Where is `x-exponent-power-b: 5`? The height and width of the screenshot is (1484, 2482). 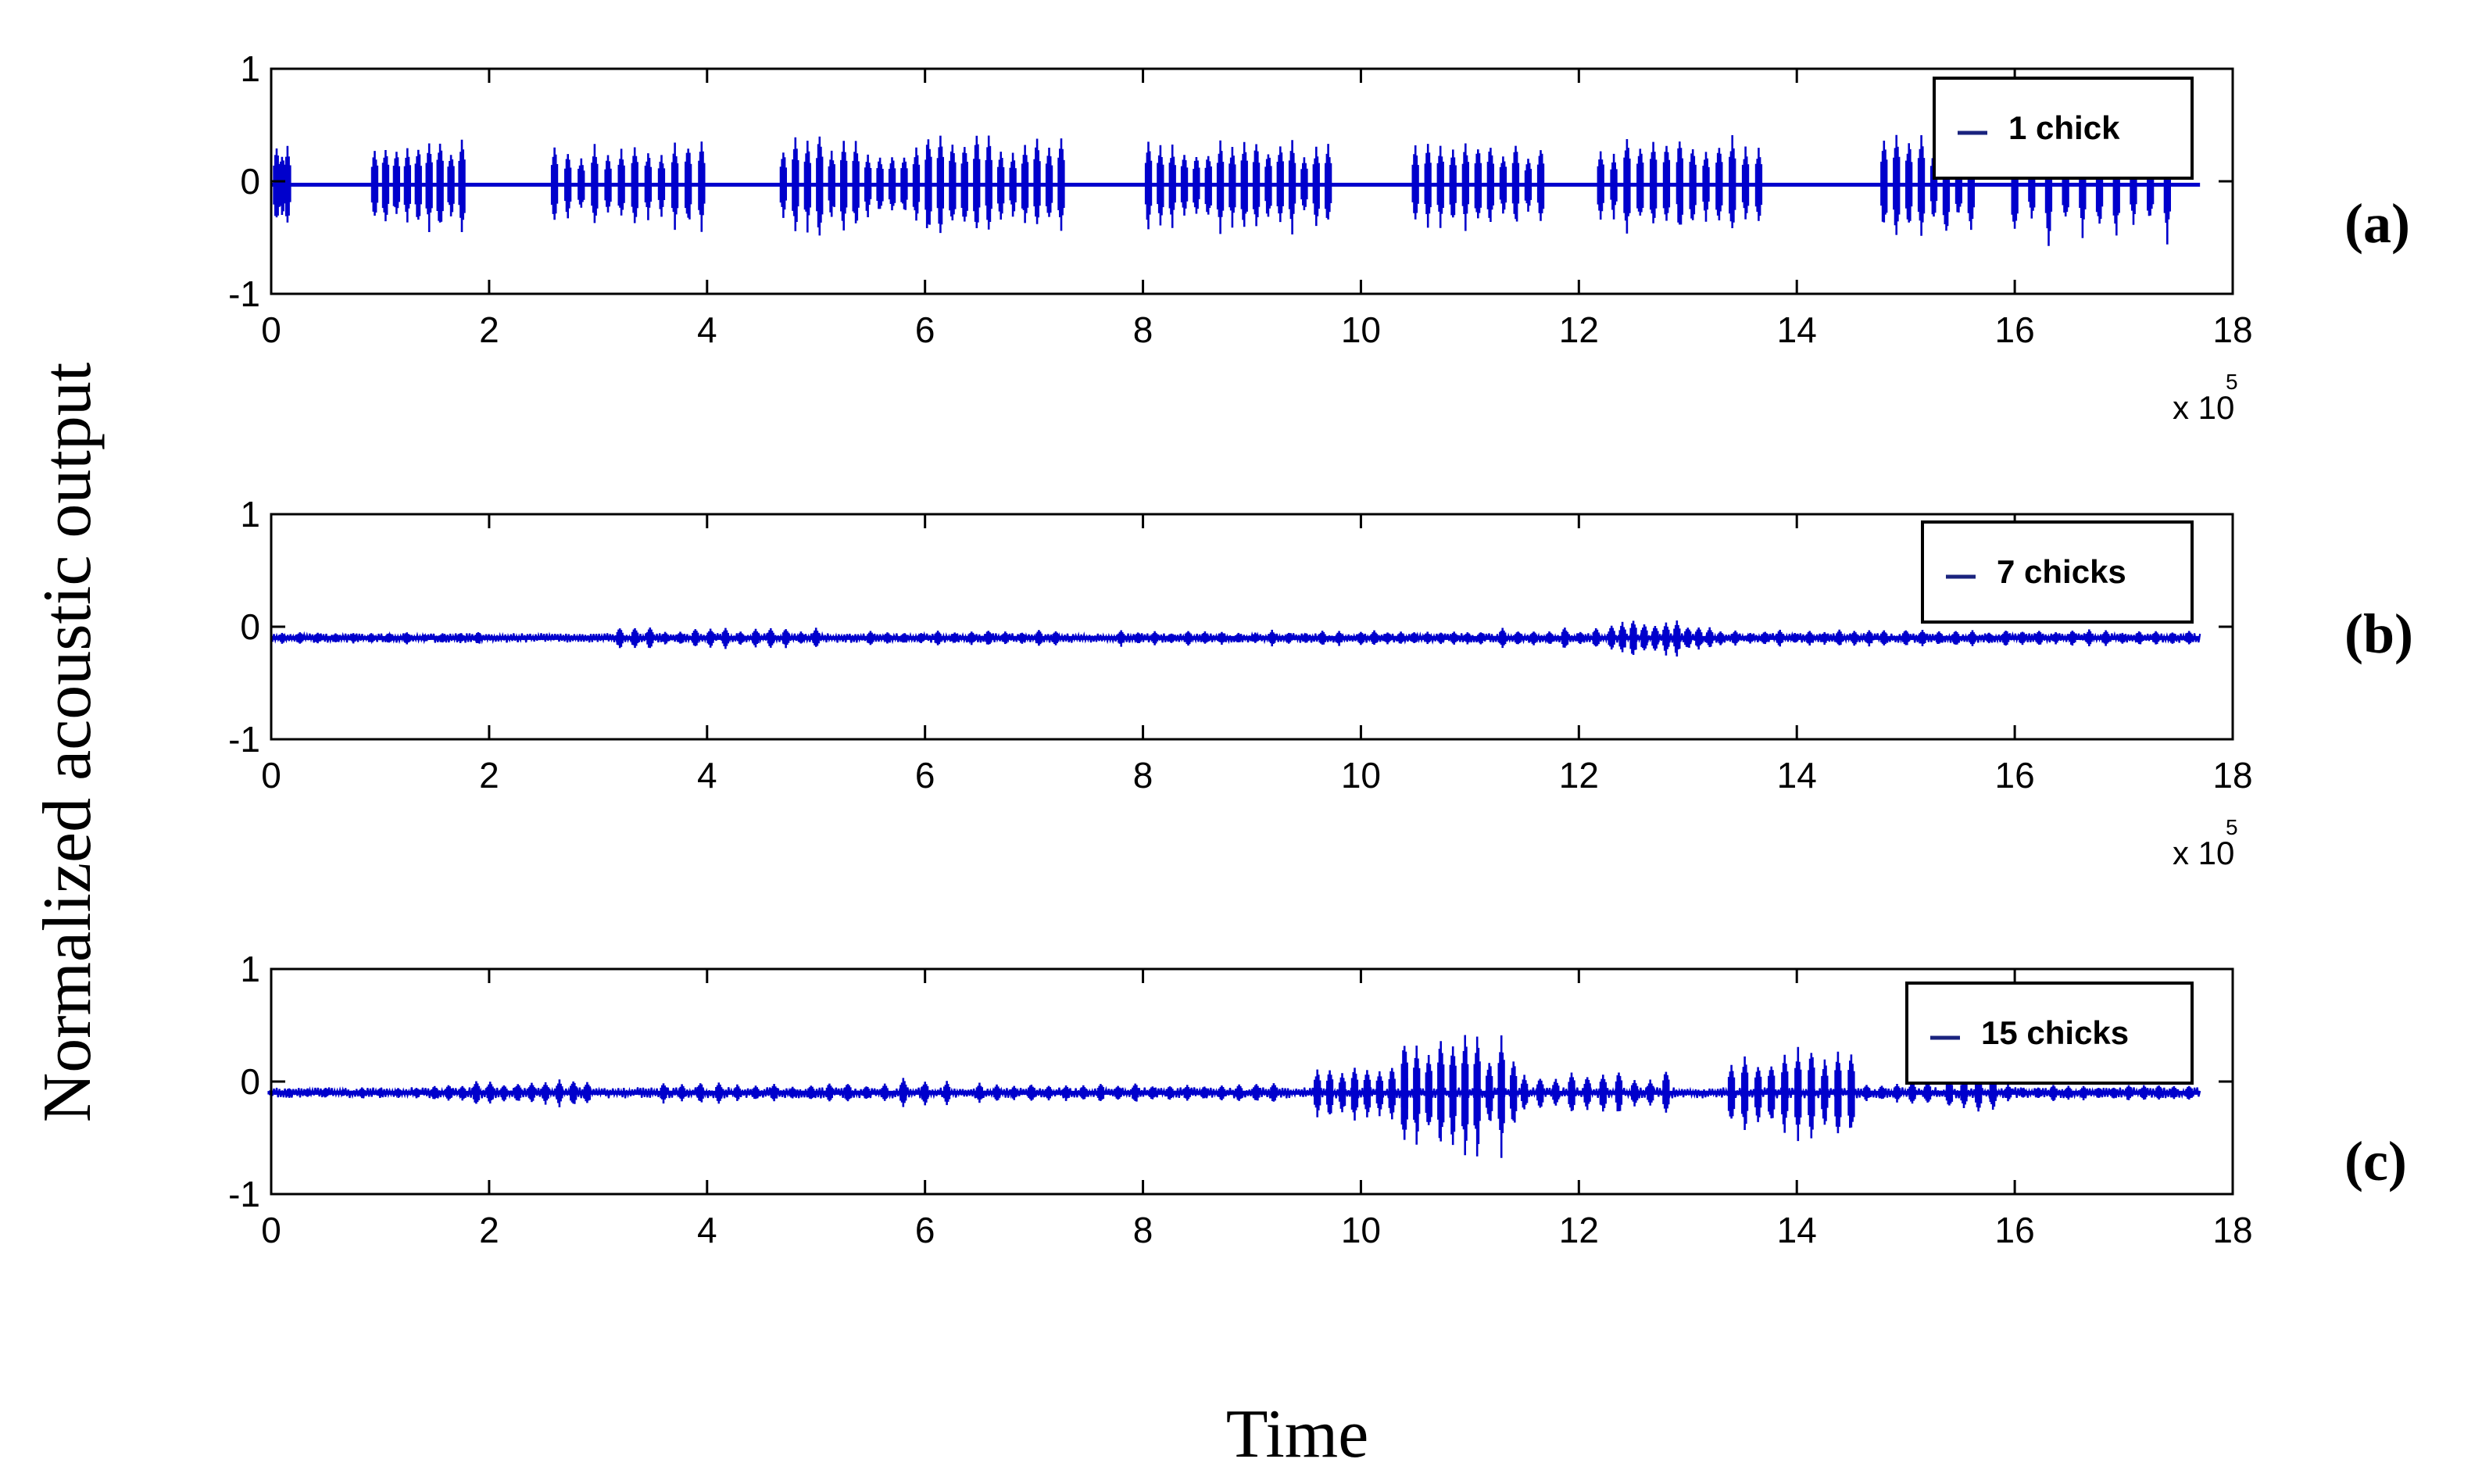 x-exponent-power-b: 5 is located at coordinates (2232, 827).